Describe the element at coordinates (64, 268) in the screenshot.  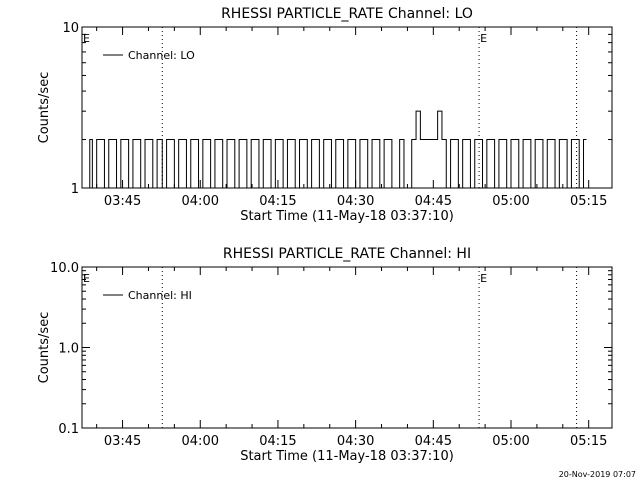
I see `y-tick-label: 10.0` at that location.